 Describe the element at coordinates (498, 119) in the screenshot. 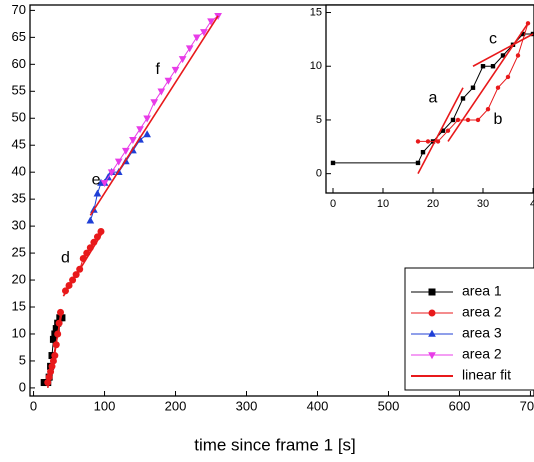

I see `annotation: b` at that location.